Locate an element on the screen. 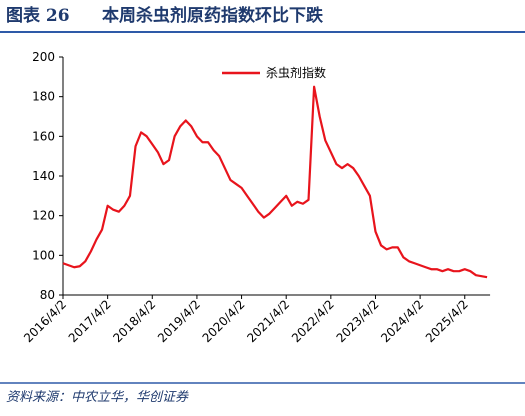 The height and width of the screenshot is (416, 525). x-tick-label: 2020/4/2 is located at coordinates (224, 321).